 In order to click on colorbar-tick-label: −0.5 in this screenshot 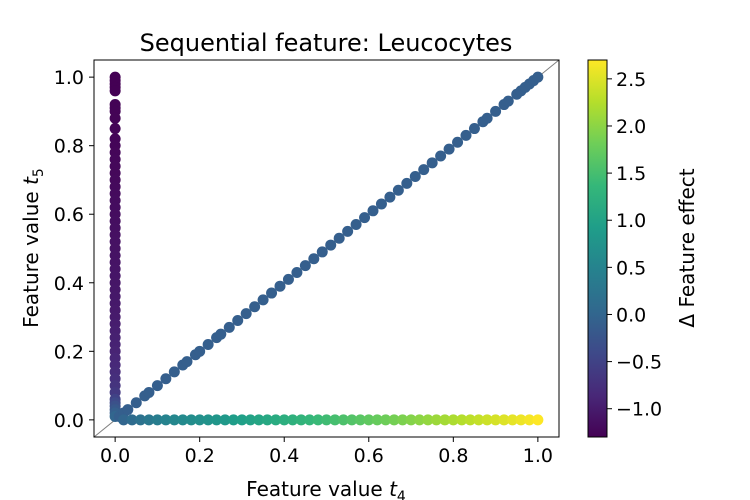, I will do `click(639, 363)`.